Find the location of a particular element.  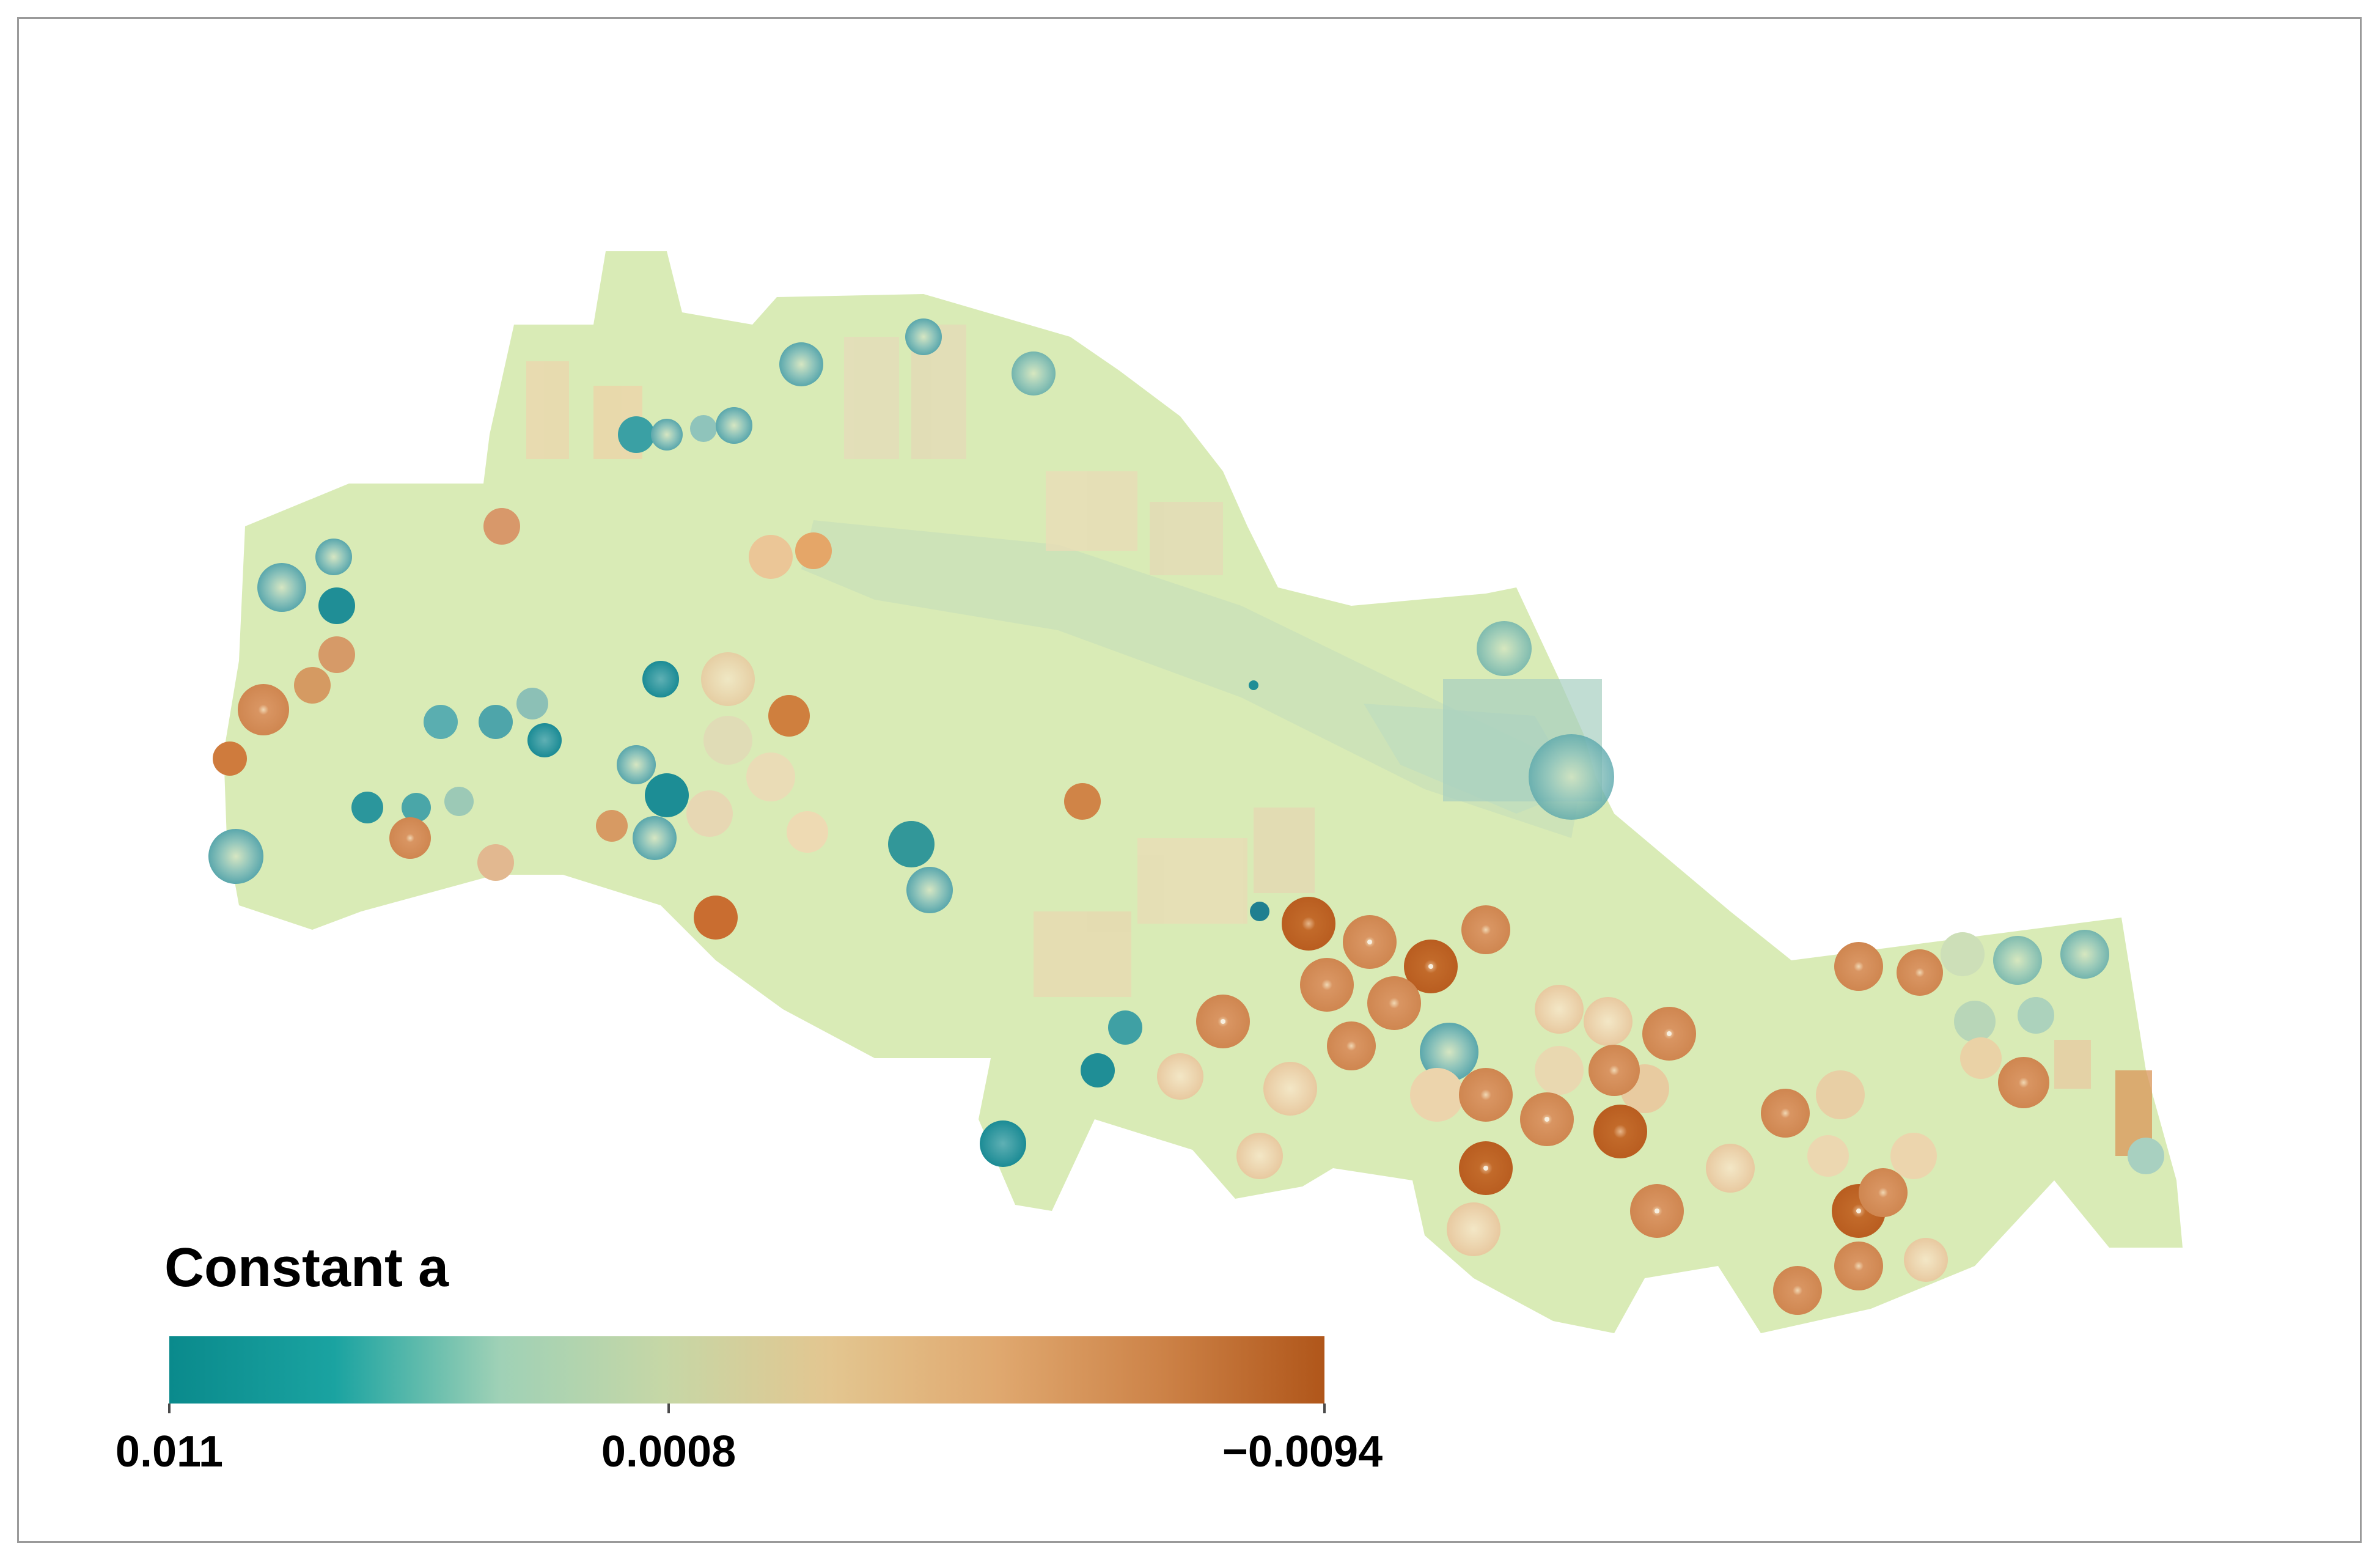

legend-label-max: −0.0094 is located at coordinates (1302, 1451).